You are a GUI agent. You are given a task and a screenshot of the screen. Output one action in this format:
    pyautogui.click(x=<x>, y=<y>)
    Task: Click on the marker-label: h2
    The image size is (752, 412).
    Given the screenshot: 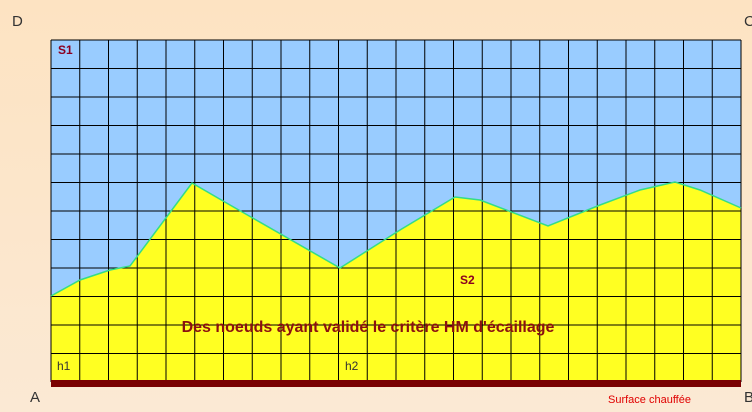 What is the action you would take?
    pyautogui.click(x=352, y=366)
    